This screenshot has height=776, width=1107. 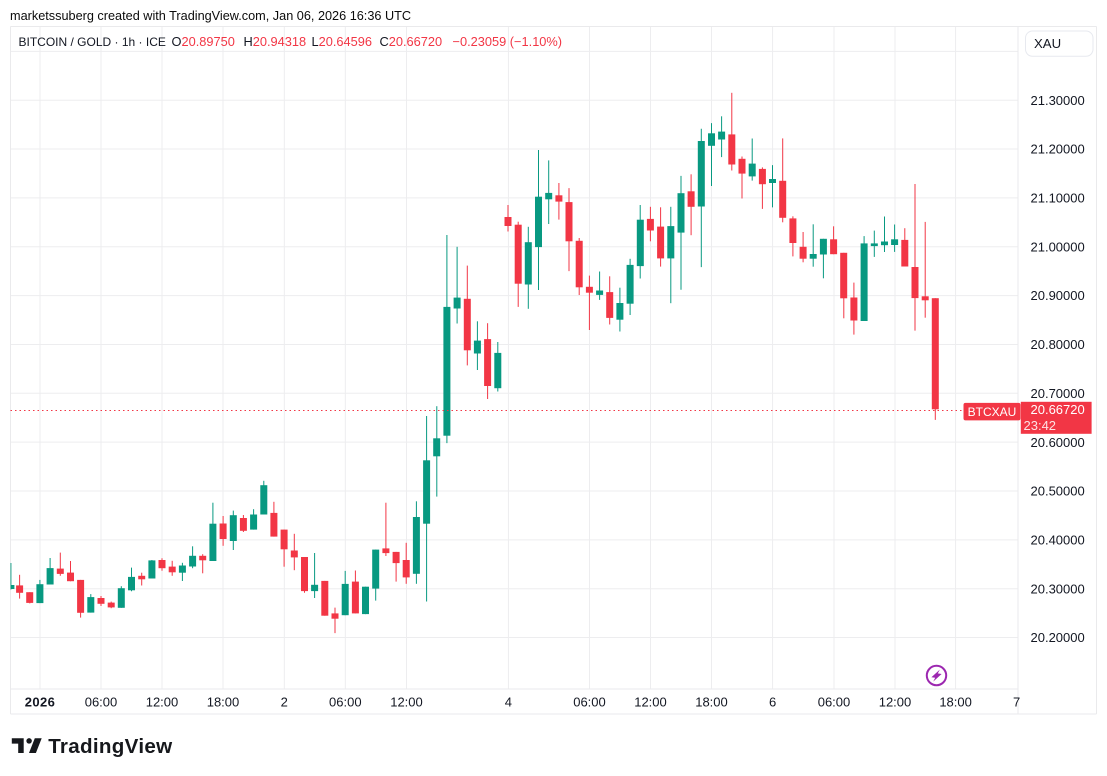 What do you see at coordinates (1058, 588) in the screenshot?
I see `svg-text: 20.30000` at bounding box center [1058, 588].